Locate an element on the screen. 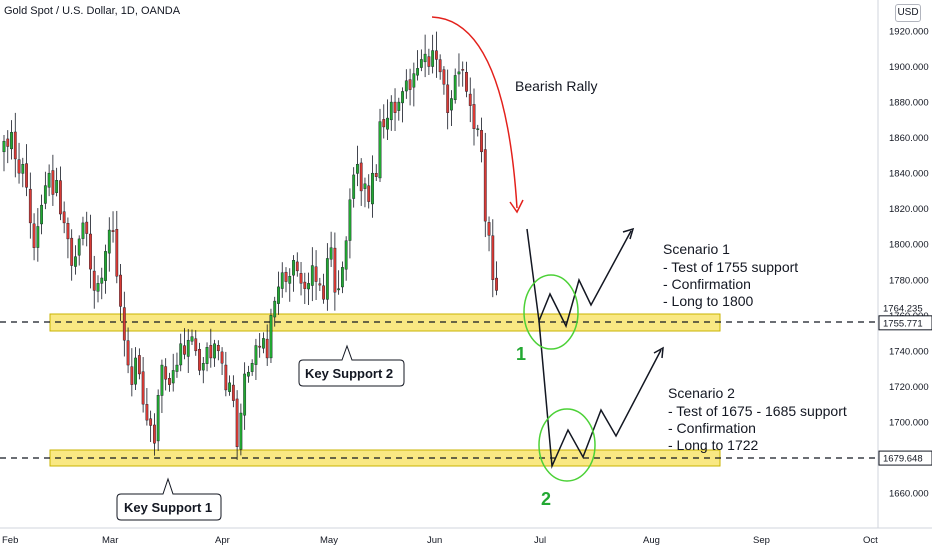  price-label-box is located at coordinates (905, 458).